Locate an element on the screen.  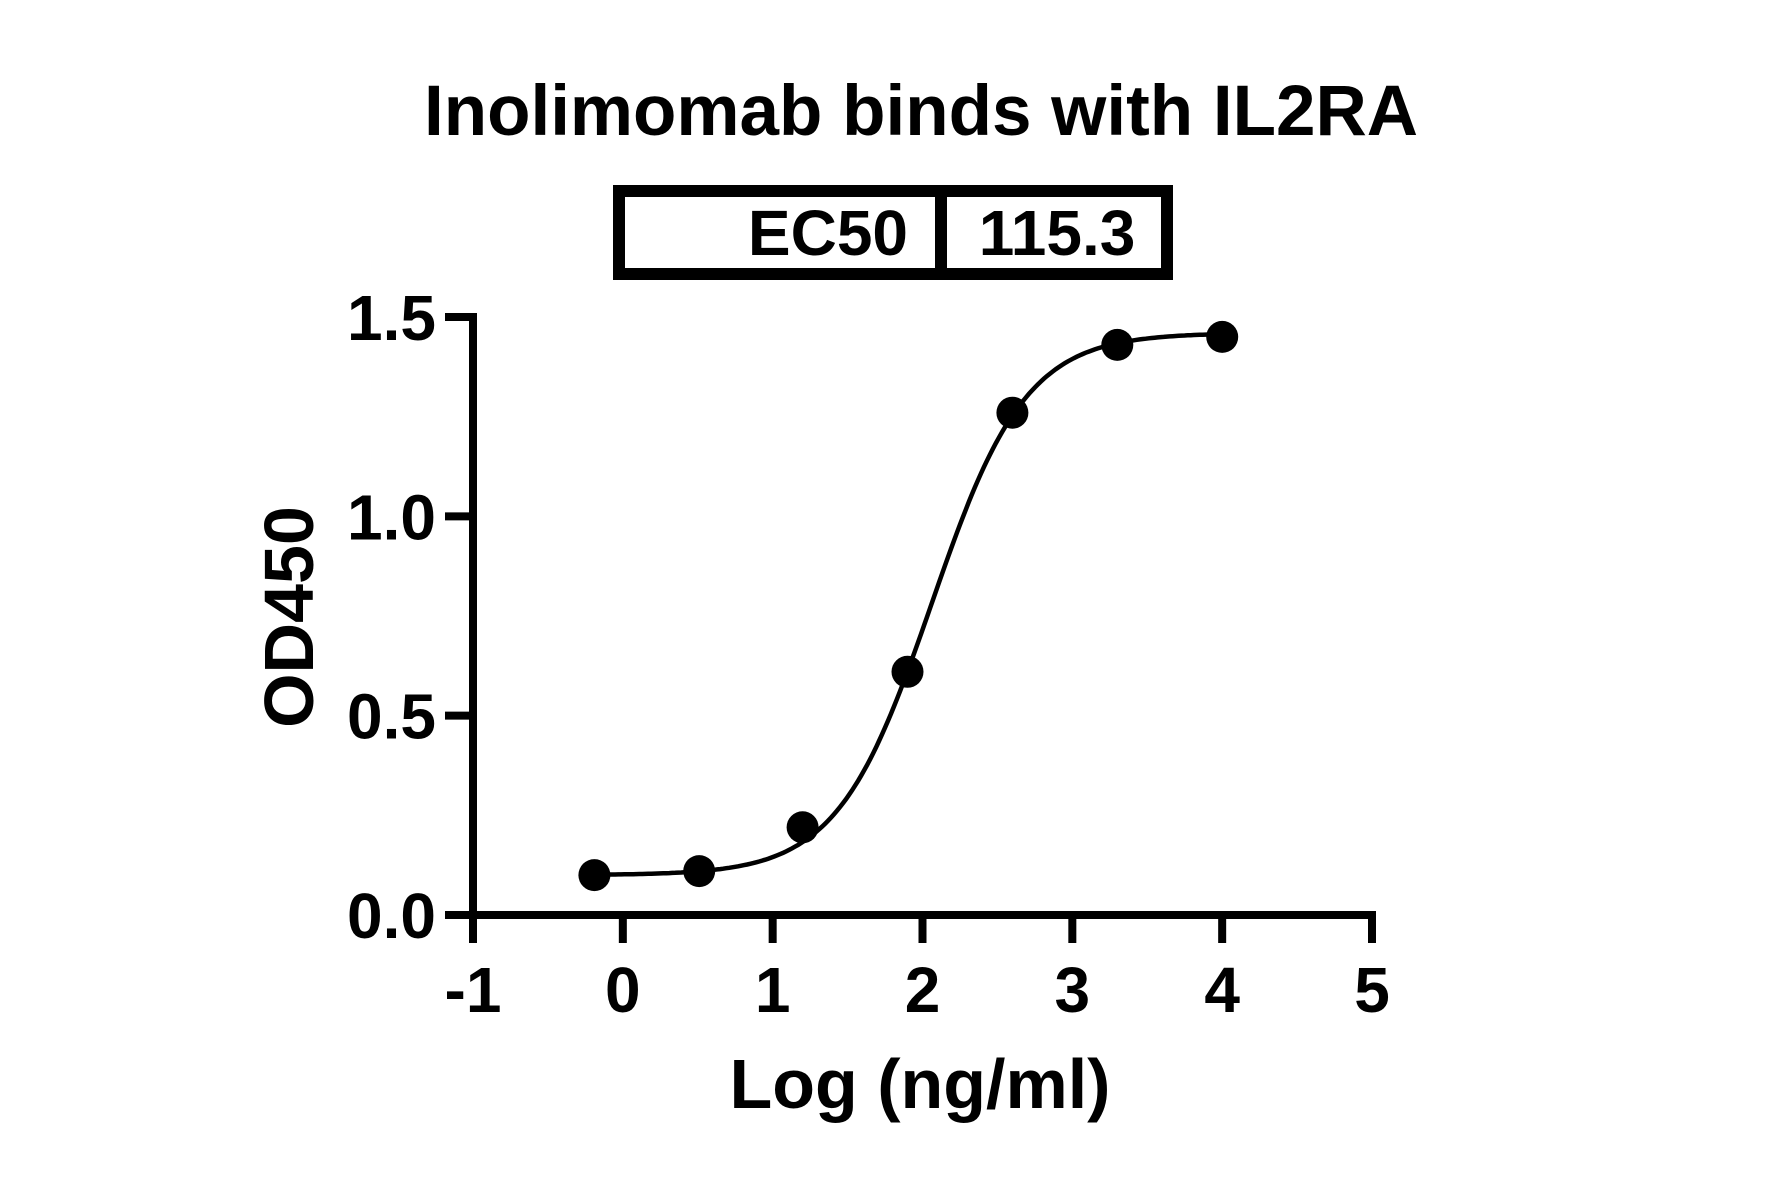
x-tick-label: -1 is located at coordinates (473, 990).